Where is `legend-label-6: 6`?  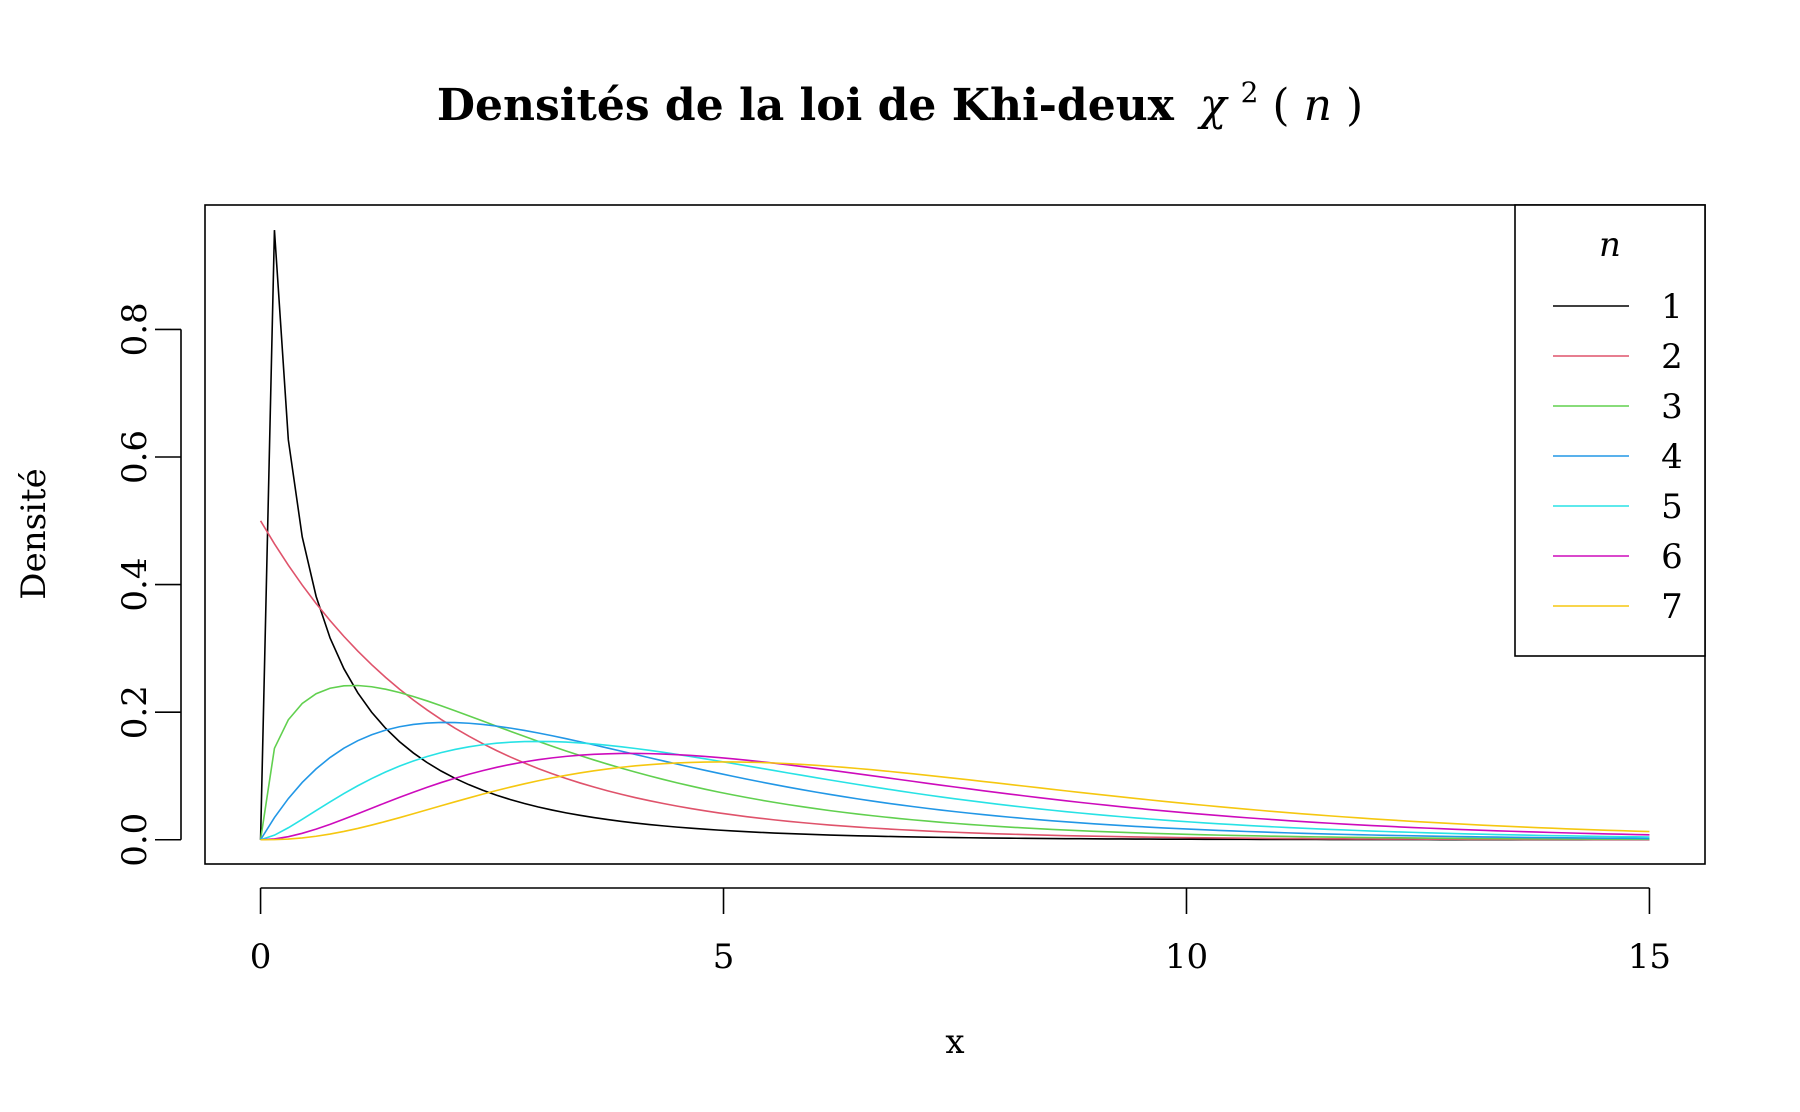
legend-label-6: 6 is located at coordinates (1672, 557).